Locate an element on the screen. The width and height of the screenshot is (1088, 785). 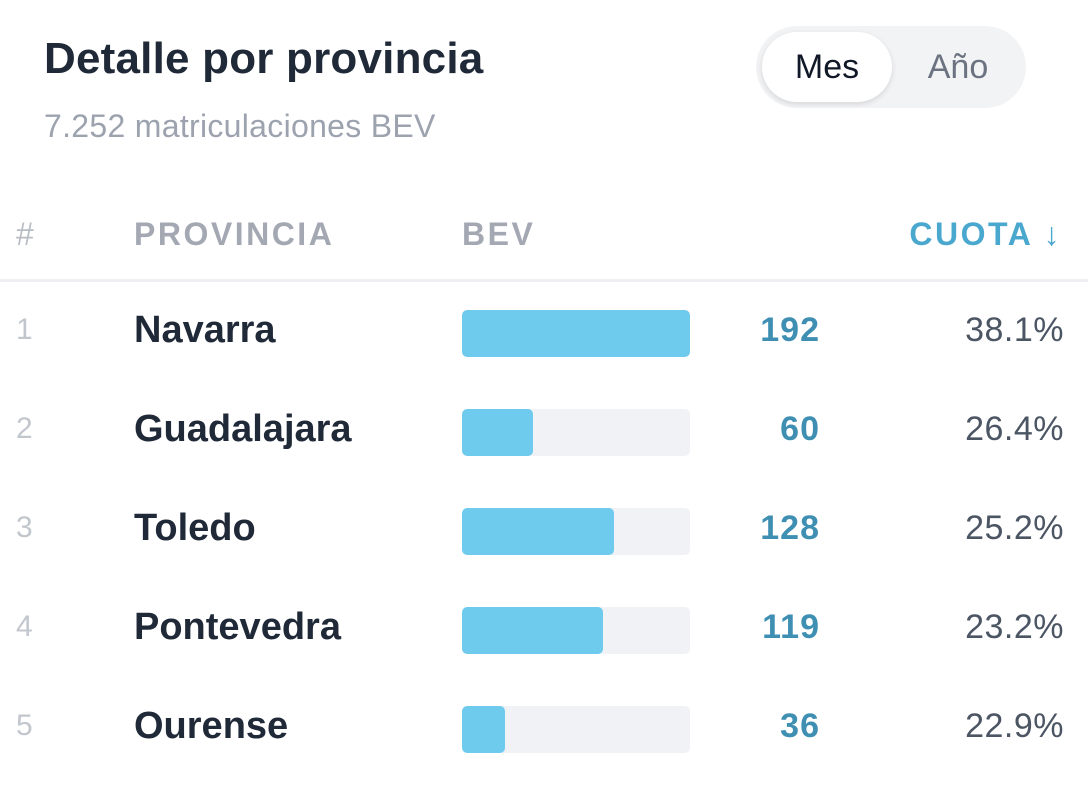
column-header-province: PROVINCIA is located at coordinates (234, 234).